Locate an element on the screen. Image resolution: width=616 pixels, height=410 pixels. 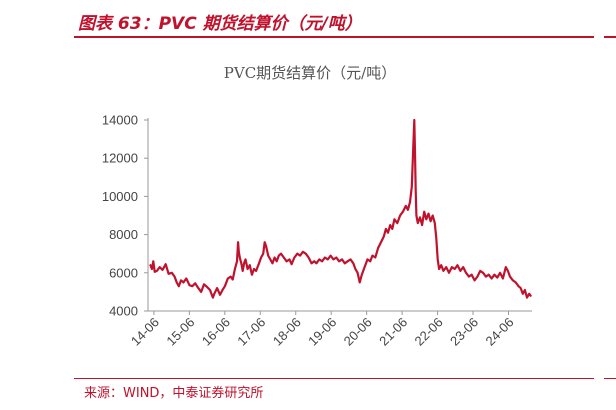
x-tick-label: 23-06 is located at coordinates (464, 332).